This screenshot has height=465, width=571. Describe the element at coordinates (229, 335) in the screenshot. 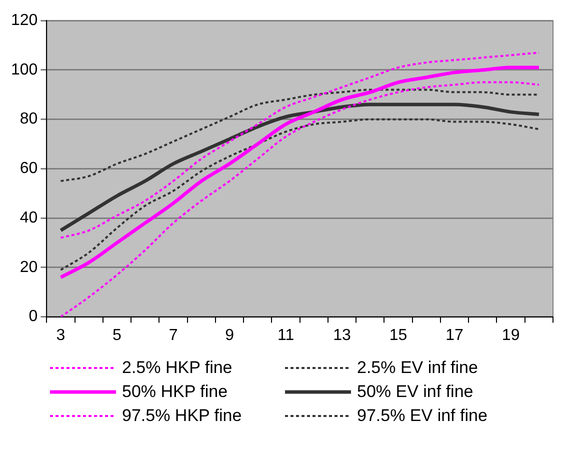

I see `x-tick-label: 9` at that location.